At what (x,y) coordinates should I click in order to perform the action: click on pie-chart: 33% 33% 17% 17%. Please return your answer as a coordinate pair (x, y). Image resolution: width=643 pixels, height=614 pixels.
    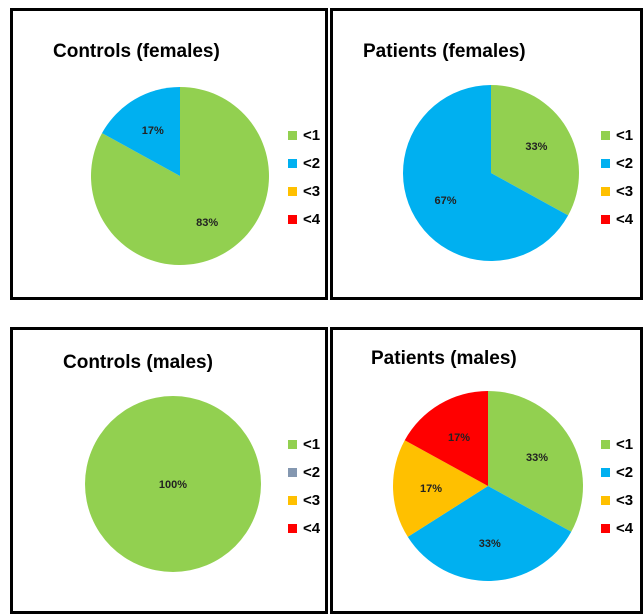
    Looking at the image, I should click on (488, 486).